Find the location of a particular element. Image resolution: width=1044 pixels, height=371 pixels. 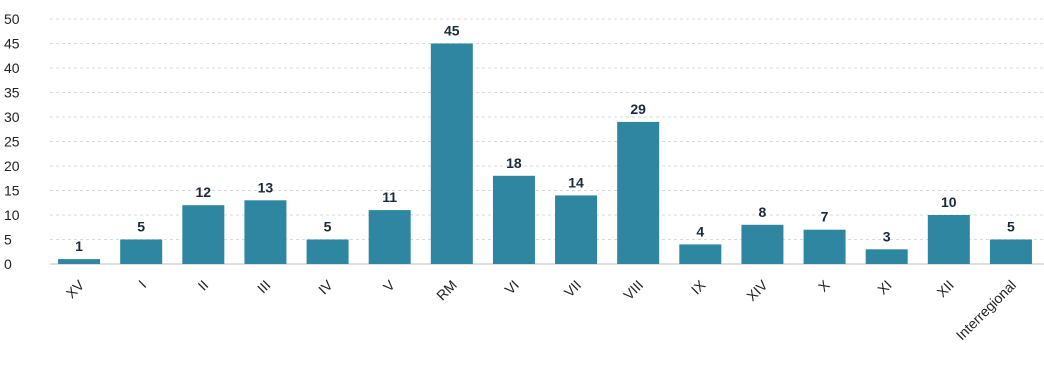

bar-vii is located at coordinates (576, 229).